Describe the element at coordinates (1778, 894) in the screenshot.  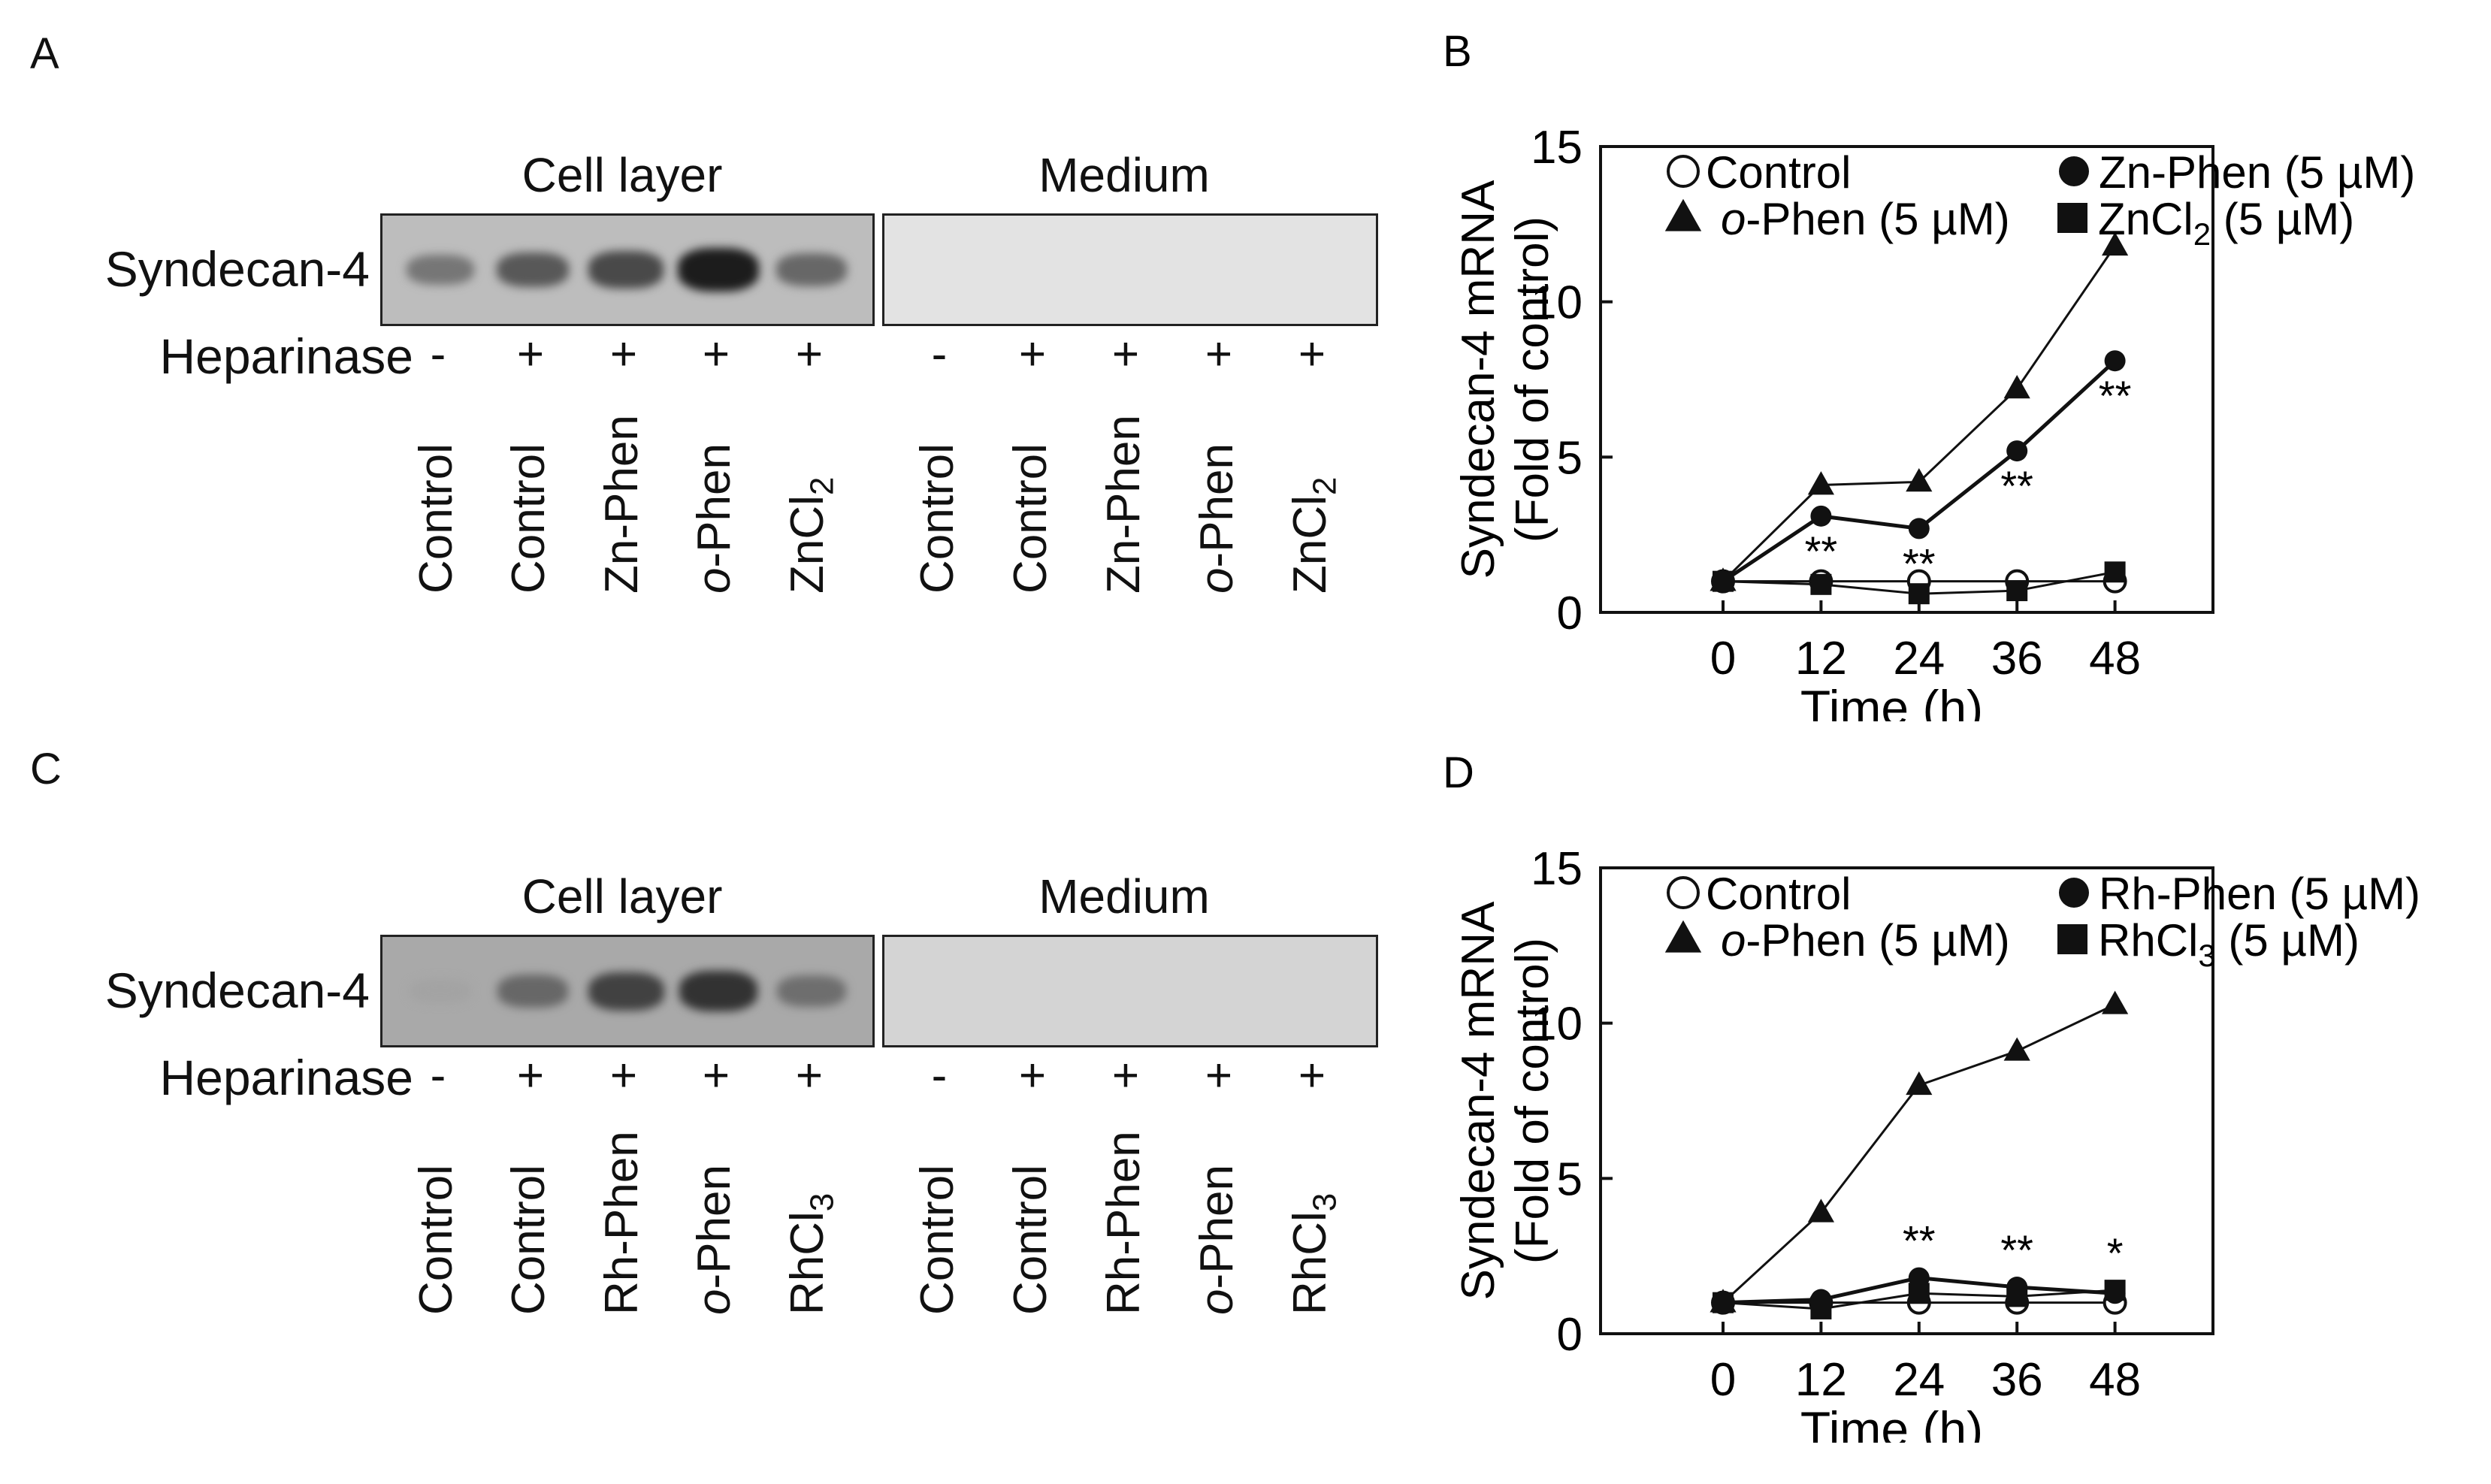
I see `legend-label: Control` at that location.